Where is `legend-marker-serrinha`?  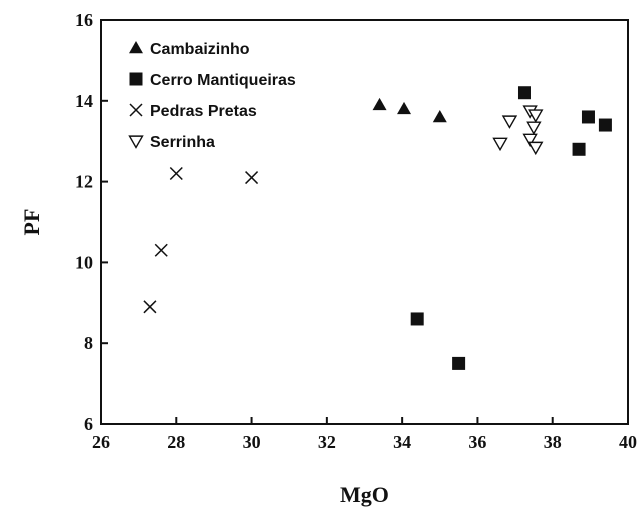 legend-marker-serrinha is located at coordinates (136, 142).